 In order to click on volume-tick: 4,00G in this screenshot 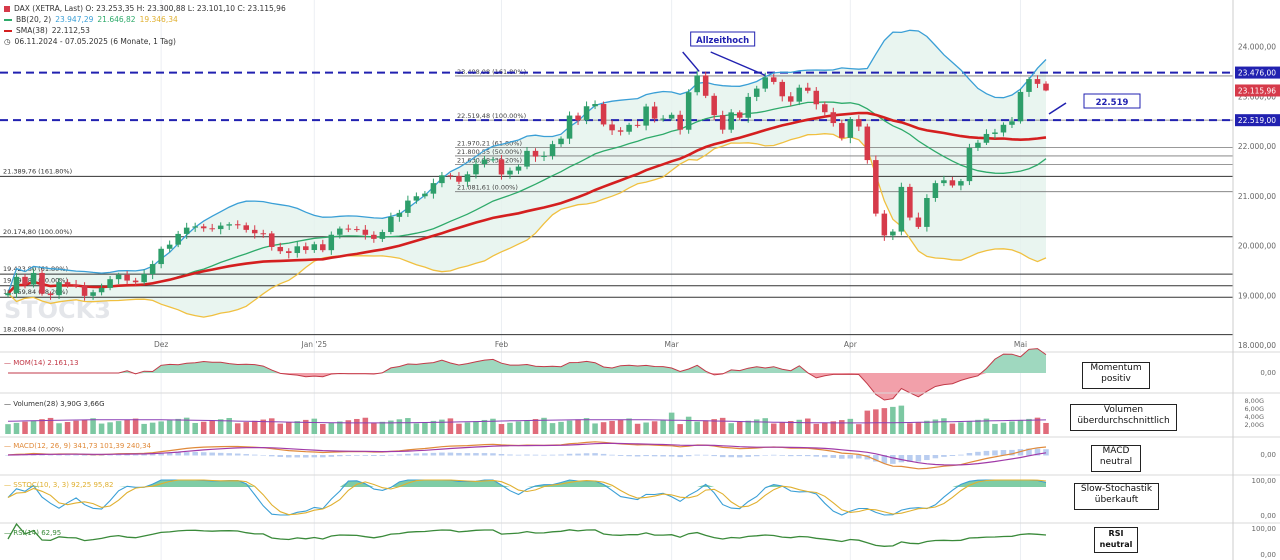, I will do `click(1254, 417)`.